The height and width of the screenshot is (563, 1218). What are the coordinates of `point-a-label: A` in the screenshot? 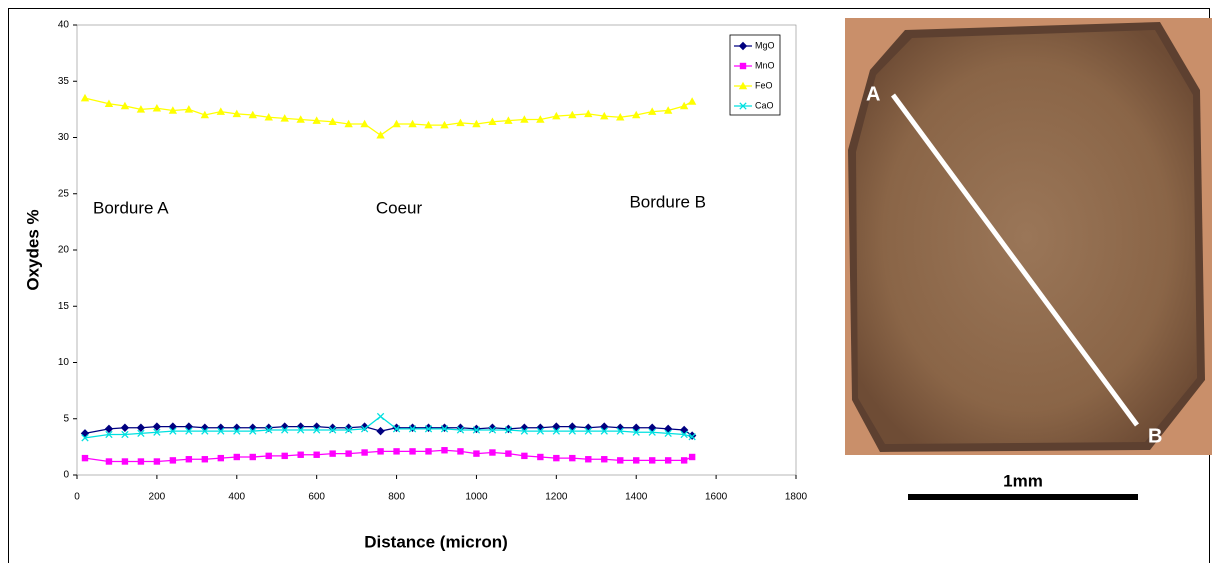 It's located at (873, 94).